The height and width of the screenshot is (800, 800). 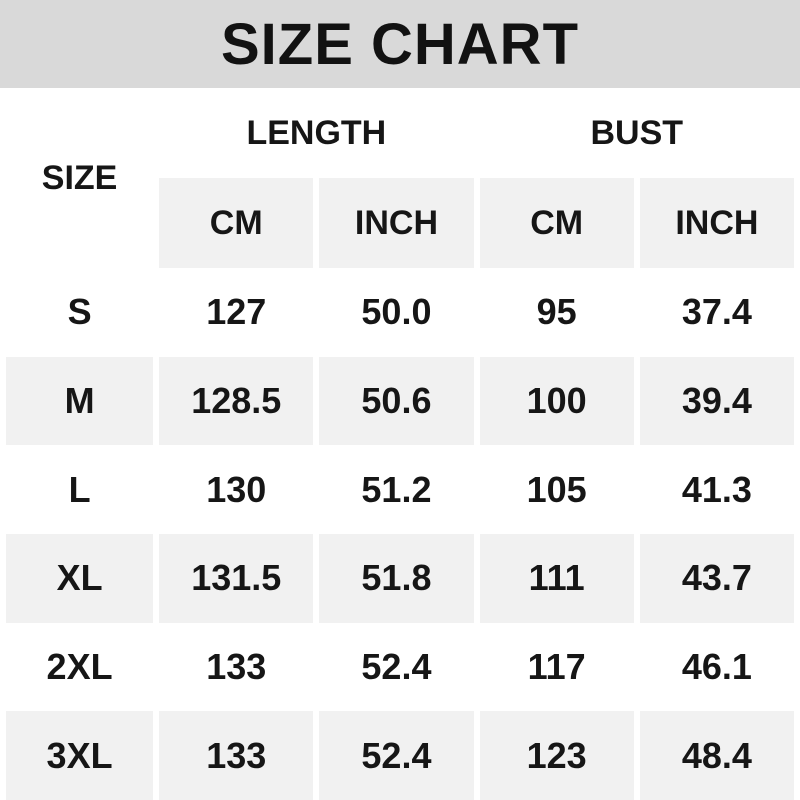 I want to click on bust-inch-value: 48.4, so click(x=716, y=755).